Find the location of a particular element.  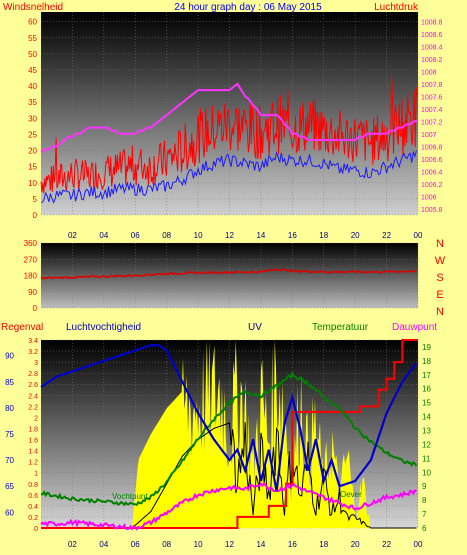

annotation-vochtpunt: Vochtpunt is located at coordinates (130, 496).